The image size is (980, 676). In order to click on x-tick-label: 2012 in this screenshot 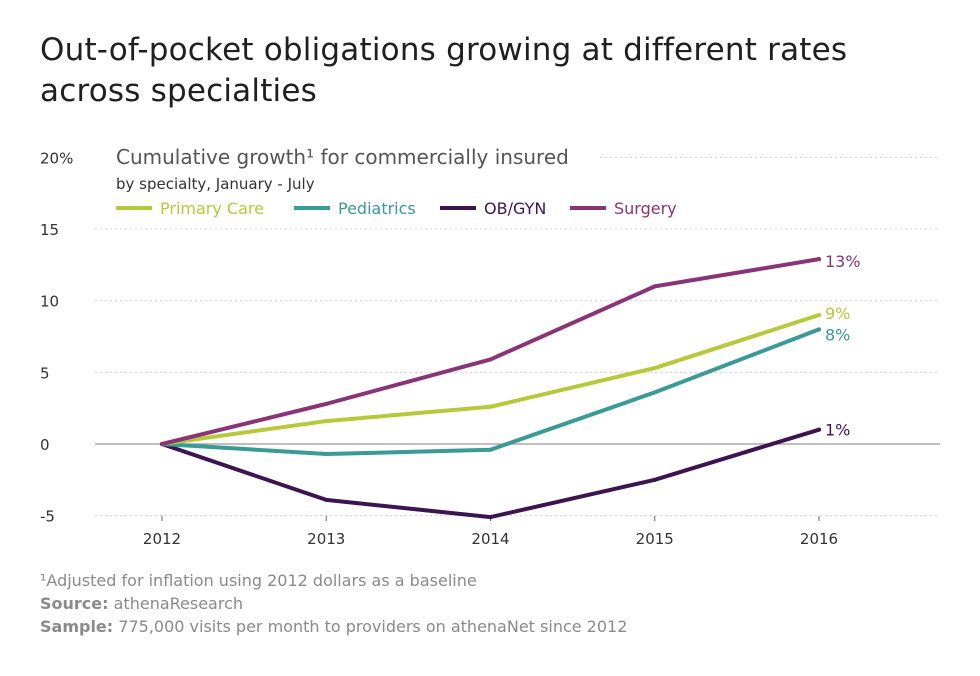, I will do `click(162, 539)`.